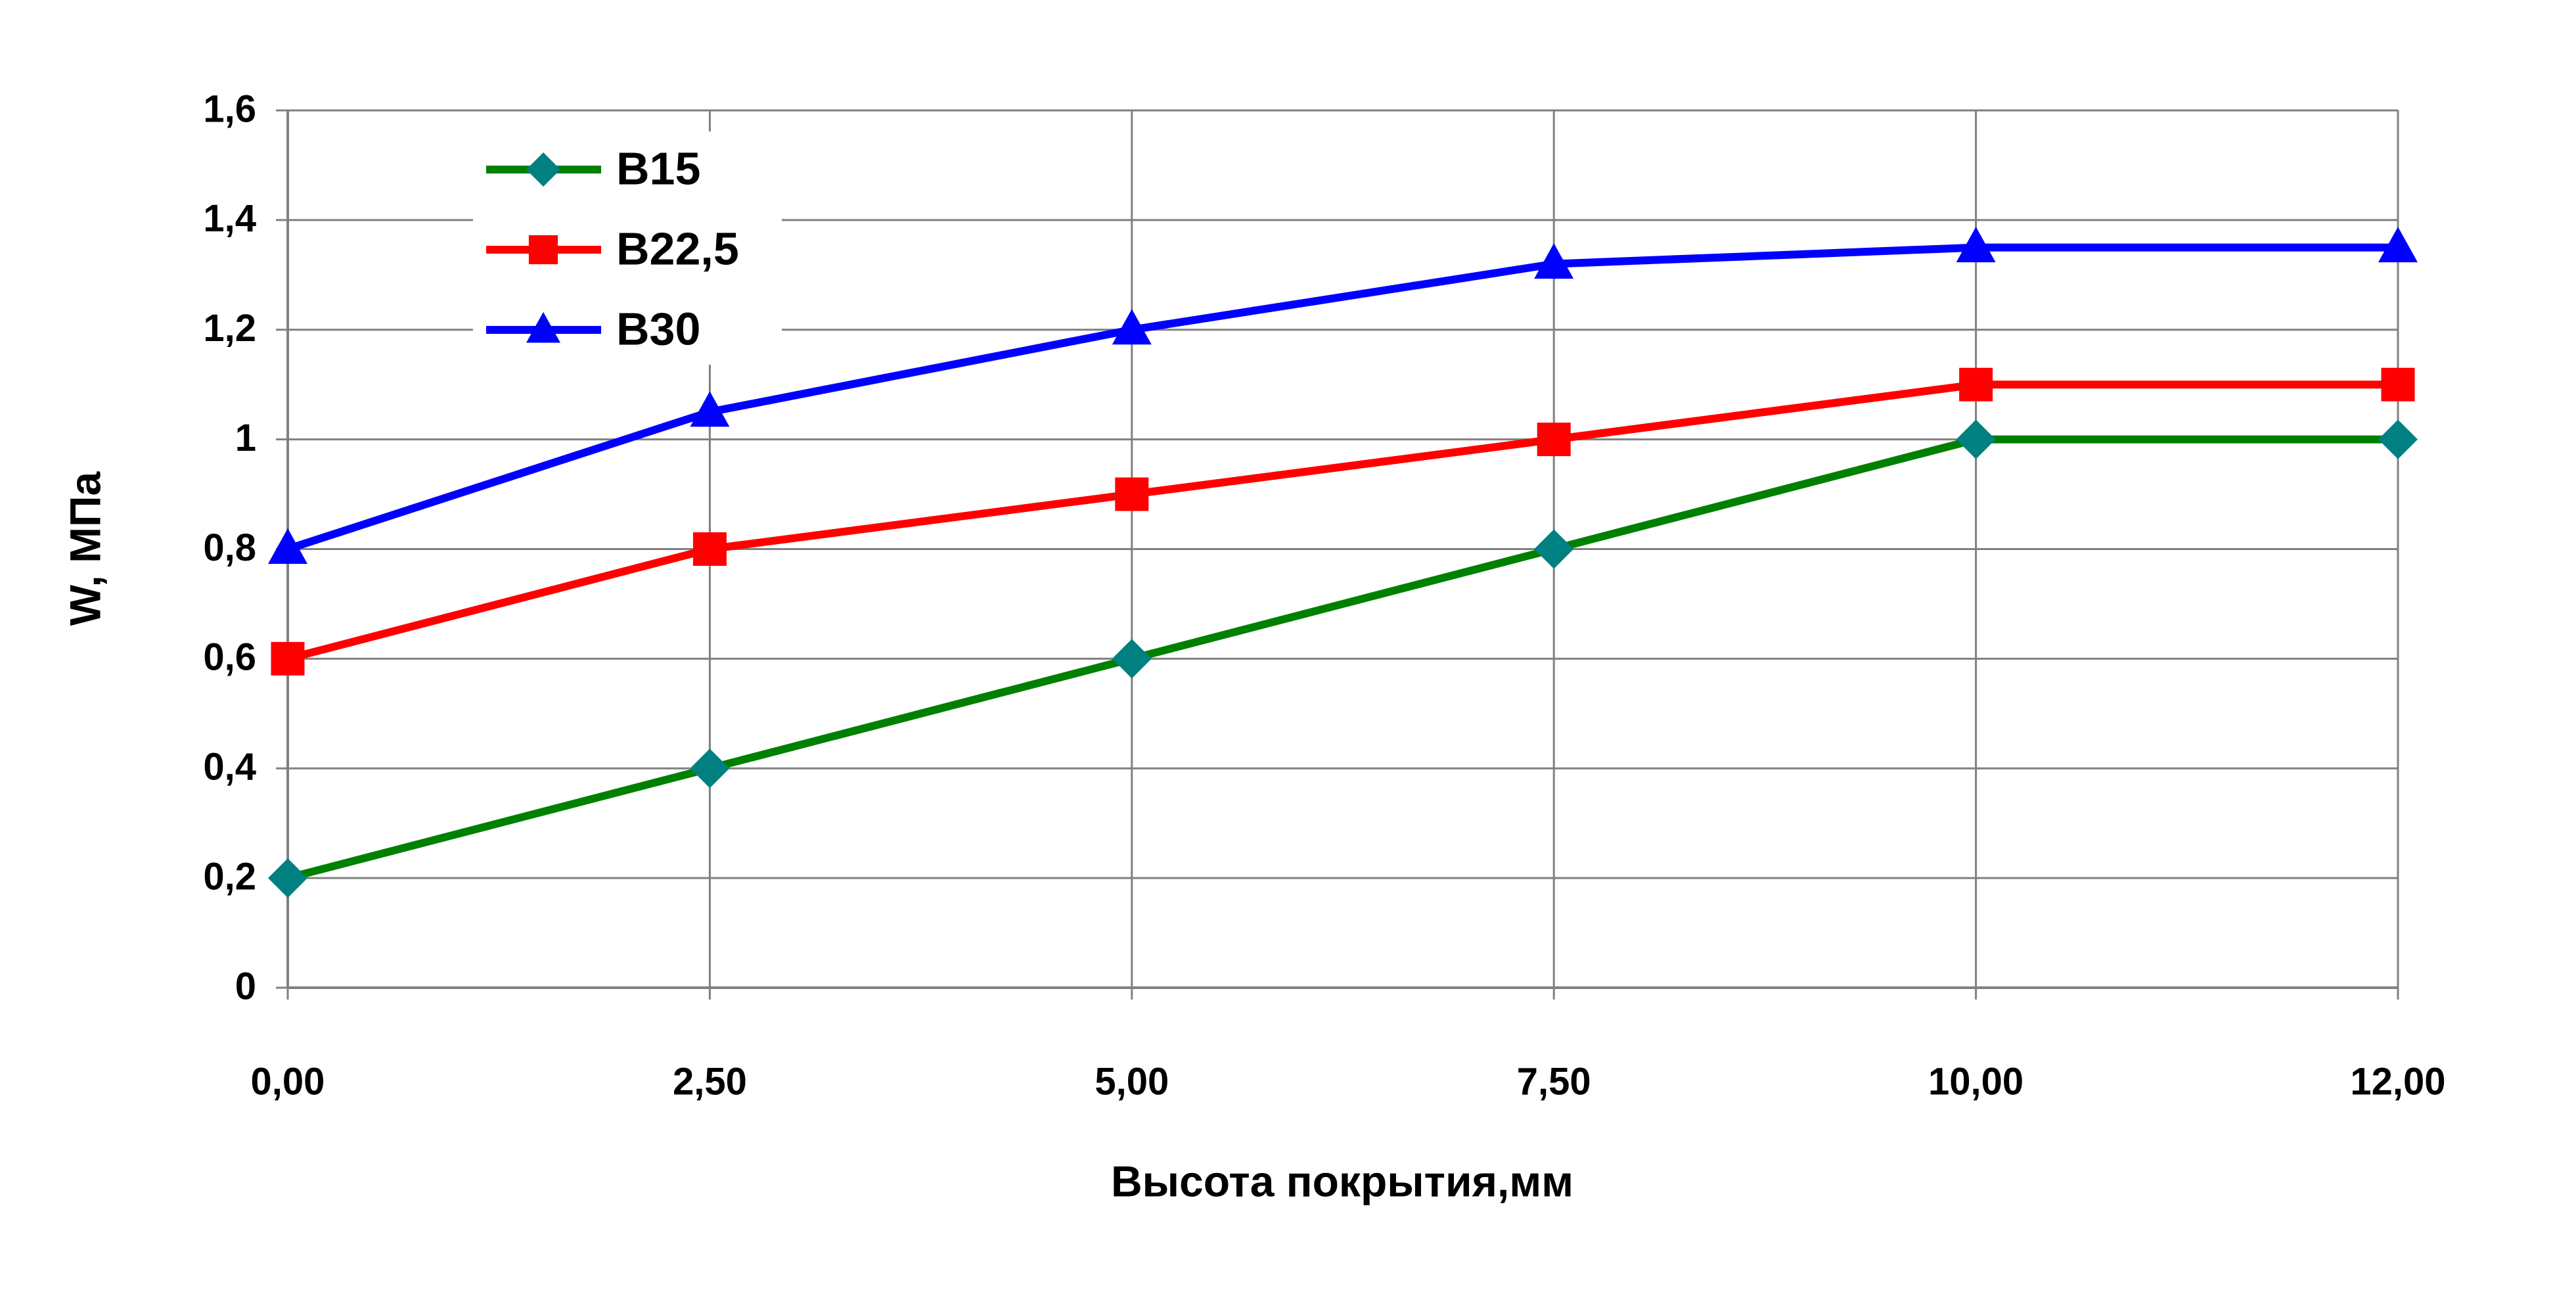 The width and height of the screenshot is (2576, 1290). What do you see at coordinates (1342, 1181) in the screenshot?
I see `x-axis-title: Высота покрытия,мм` at bounding box center [1342, 1181].